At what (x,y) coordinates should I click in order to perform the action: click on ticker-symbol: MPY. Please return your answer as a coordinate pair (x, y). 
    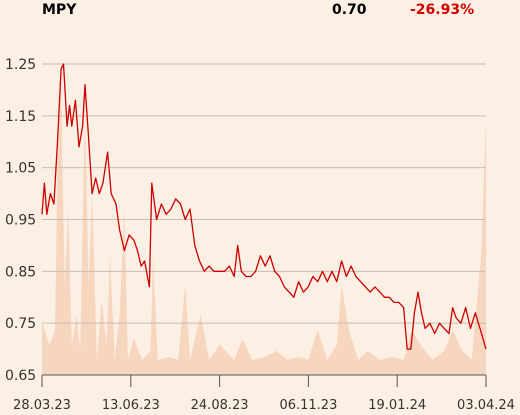
    Looking at the image, I should click on (59, 10).